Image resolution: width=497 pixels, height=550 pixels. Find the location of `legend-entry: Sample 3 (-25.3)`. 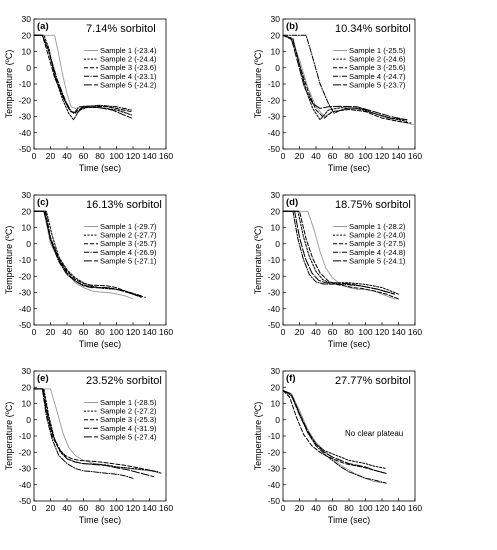

legend-entry: Sample 3 (-25.3) is located at coordinates (128, 419).